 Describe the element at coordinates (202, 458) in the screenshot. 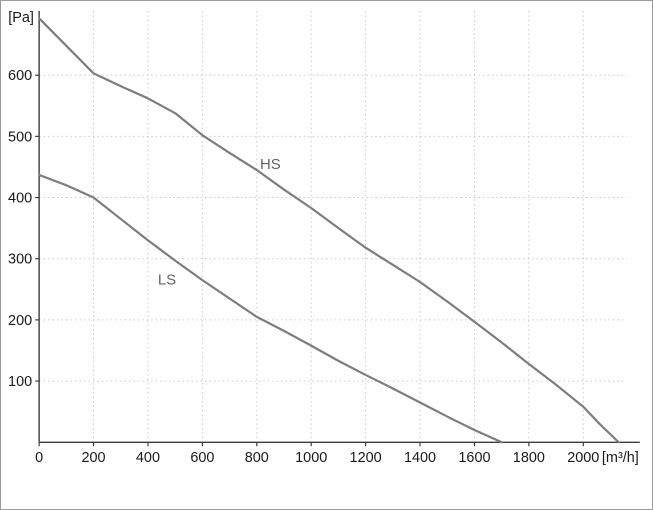

I see `x-tick-label: 600` at that location.